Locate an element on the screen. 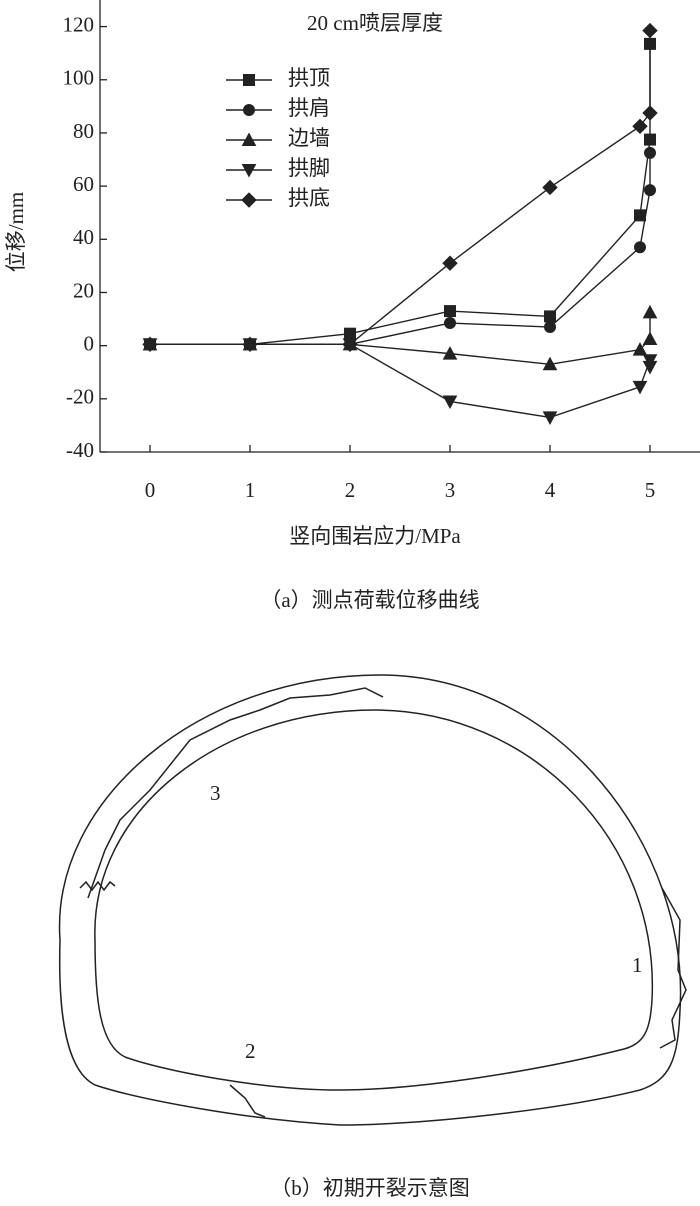 The width and height of the screenshot is (700, 1206). crack-label: 2 is located at coordinates (250, 1051).